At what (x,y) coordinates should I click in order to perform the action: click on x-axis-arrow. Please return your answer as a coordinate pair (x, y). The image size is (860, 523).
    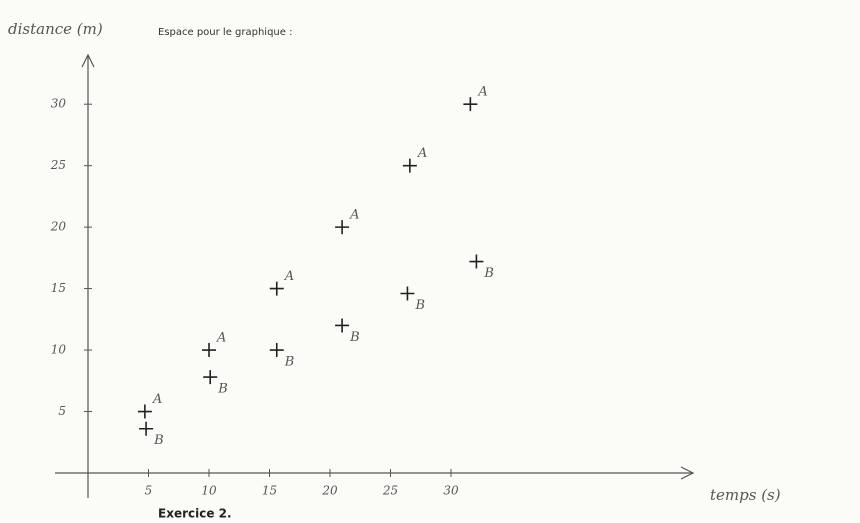
    Looking at the image, I should click on (687, 473).